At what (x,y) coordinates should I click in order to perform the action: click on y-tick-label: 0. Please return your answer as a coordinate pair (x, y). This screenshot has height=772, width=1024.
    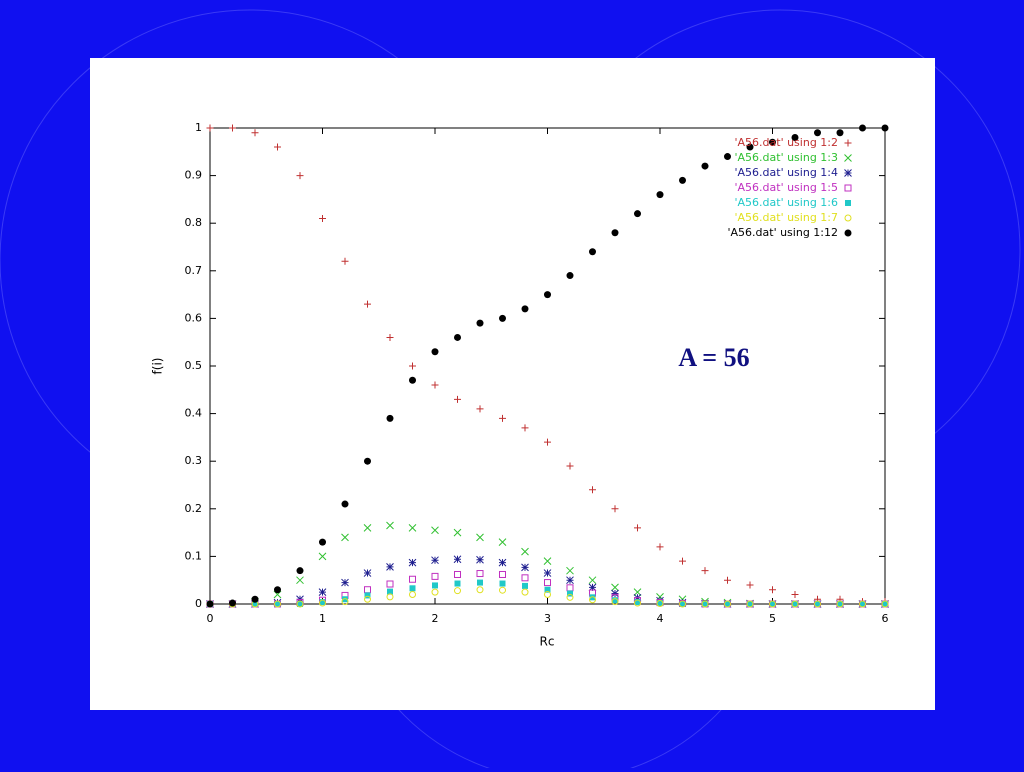
    Looking at the image, I should click on (198, 603).